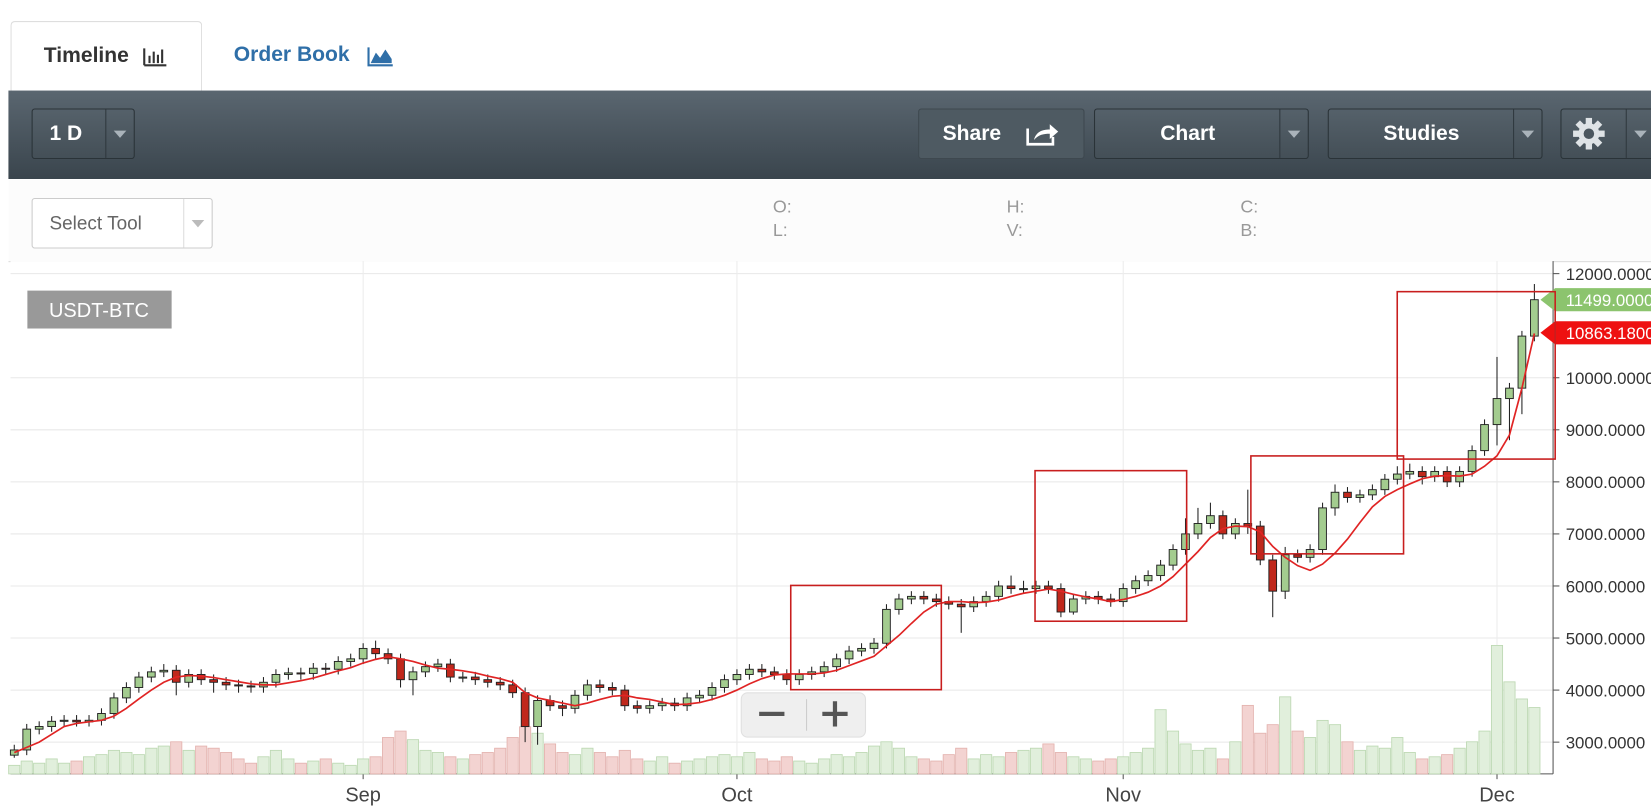 This screenshot has width=1651, height=806. What do you see at coordinates (1421, 133) in the screenshot?
I see `studies-label: Studies` at bounding box center [1421, 133].